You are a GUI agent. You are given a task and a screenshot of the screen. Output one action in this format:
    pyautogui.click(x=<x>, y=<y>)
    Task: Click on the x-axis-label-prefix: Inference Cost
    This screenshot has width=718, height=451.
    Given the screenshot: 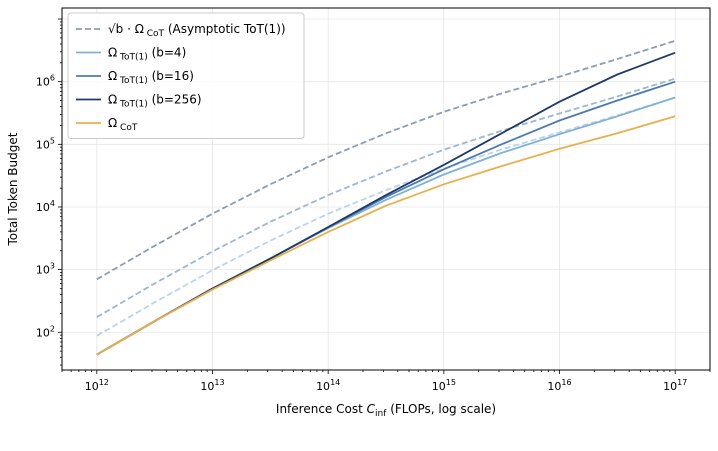 What is the action you would take?
    pyautogui.click(x=321, y=409)
    